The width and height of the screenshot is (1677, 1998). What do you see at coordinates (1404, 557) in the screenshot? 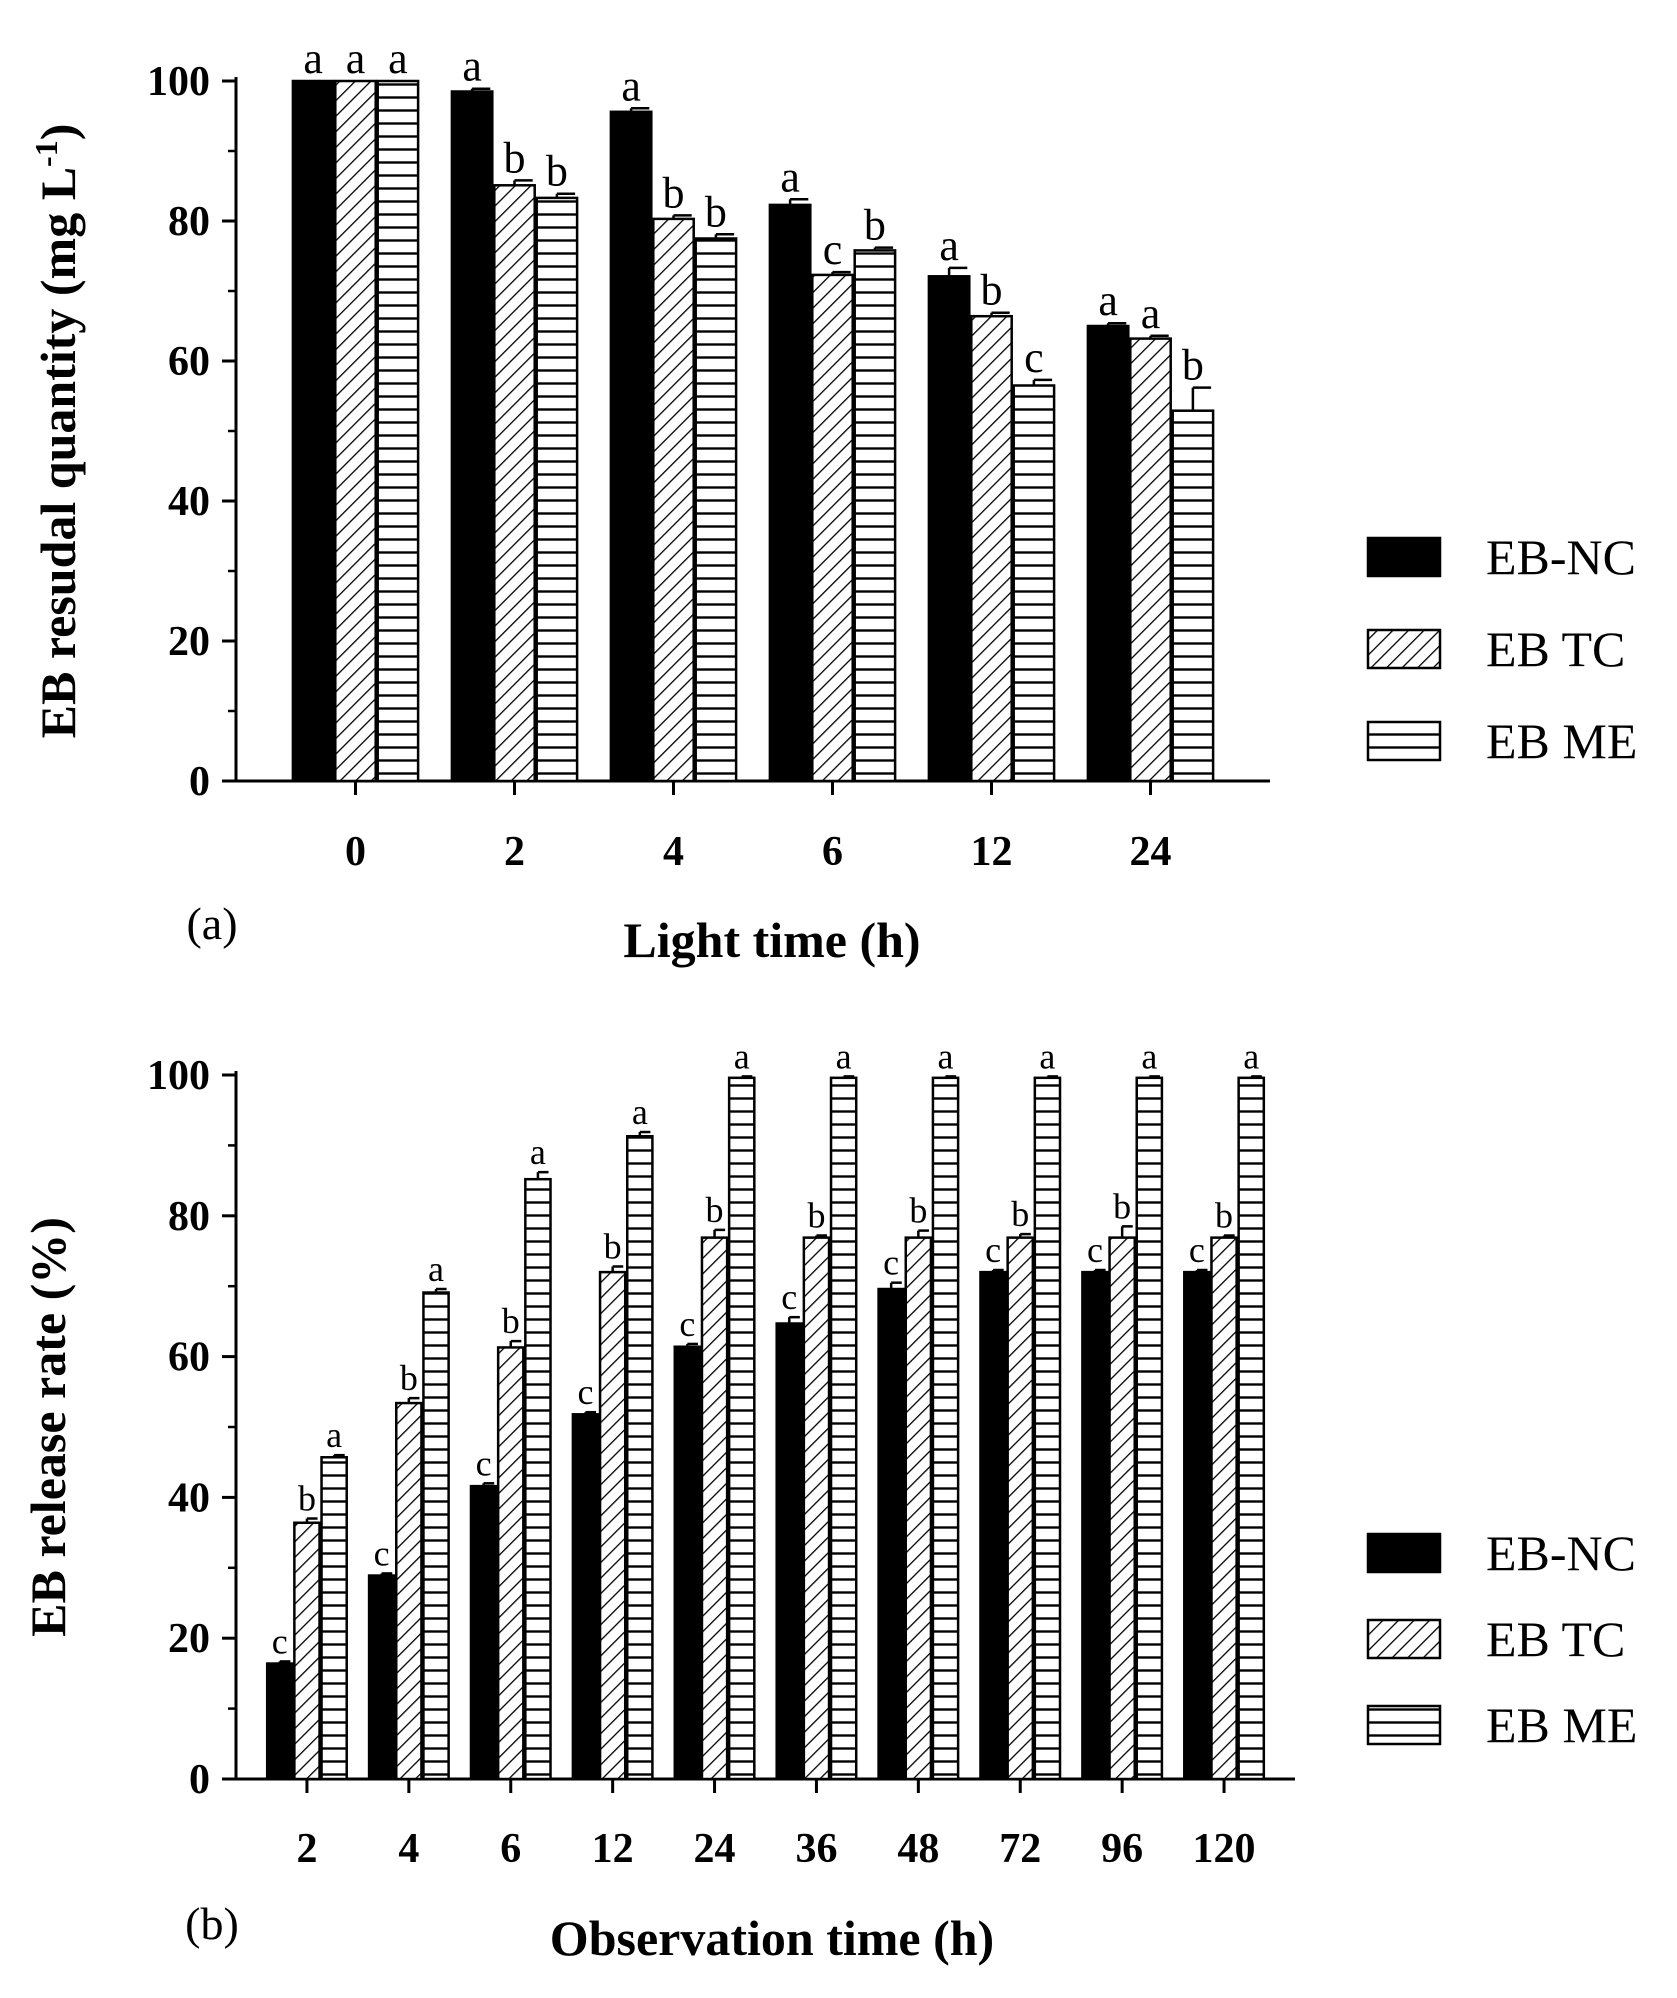
I see `legend-swatch-nc` at bounding box center [1404, 557].